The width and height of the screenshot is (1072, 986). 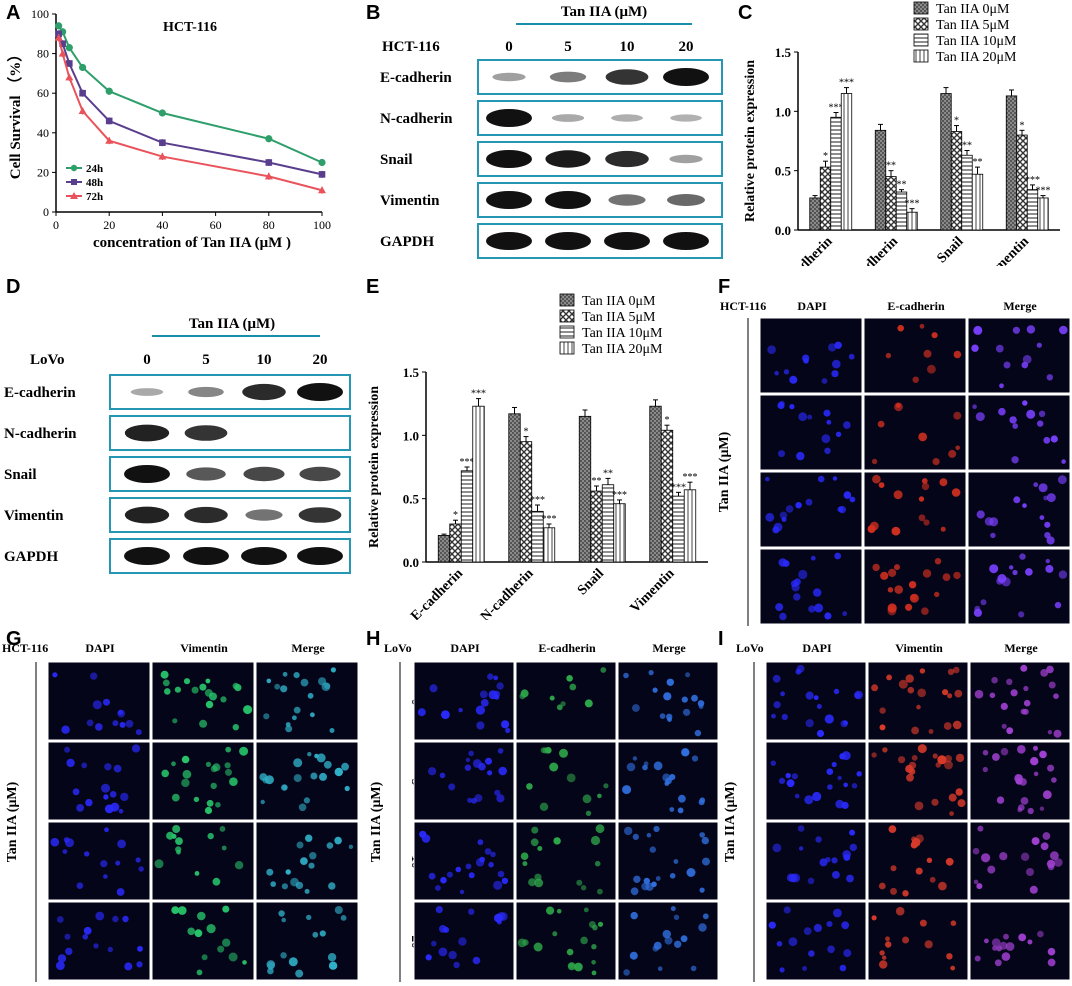 I want to click on y-tick-label: 1.0, so click(x=783, y=111).